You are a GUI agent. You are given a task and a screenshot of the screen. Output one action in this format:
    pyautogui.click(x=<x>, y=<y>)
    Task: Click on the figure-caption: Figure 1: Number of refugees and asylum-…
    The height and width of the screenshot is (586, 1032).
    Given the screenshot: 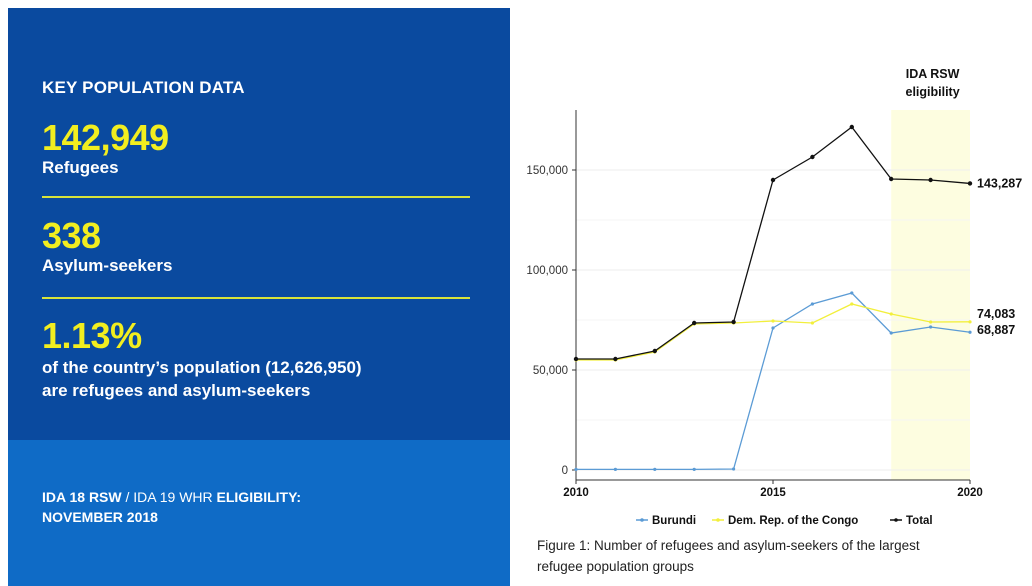 What is the action you would take?
    pyautogui.click(x=782, y=556)
    